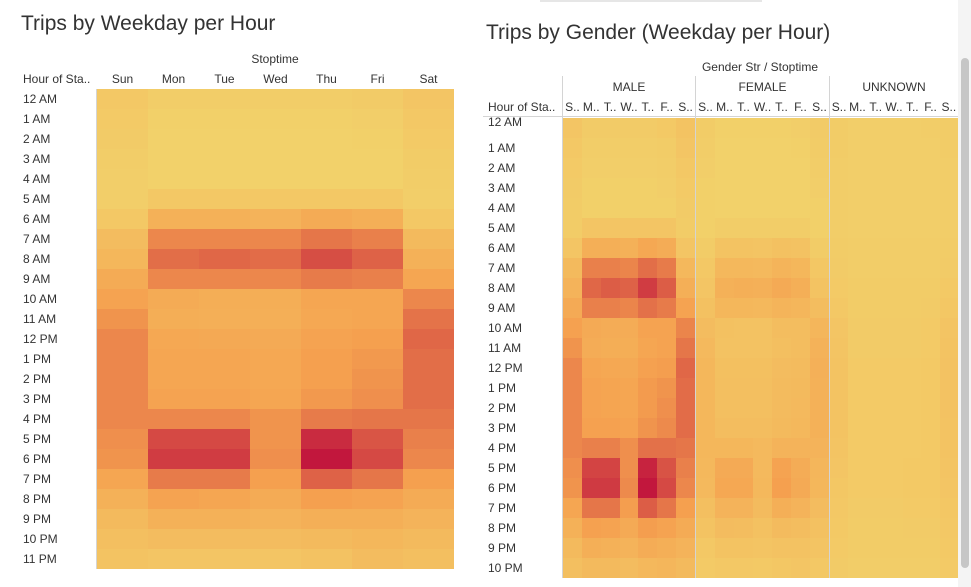 This screenshot has height=587, width=971. I want to click on scrollbar-thumb, so click(965, 313).